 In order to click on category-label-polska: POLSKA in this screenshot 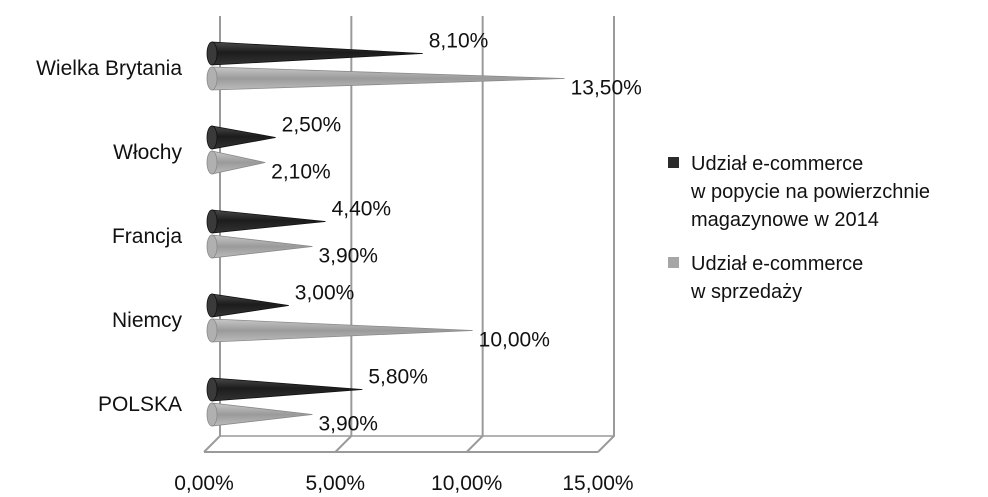, I will do `click(140, 404)`.